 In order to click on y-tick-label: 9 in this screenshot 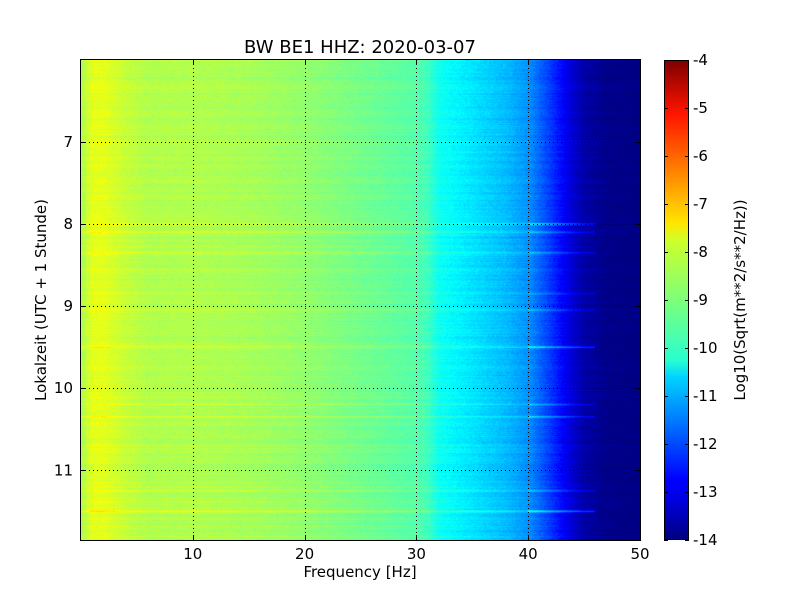, I will do `click(68, 306)`.